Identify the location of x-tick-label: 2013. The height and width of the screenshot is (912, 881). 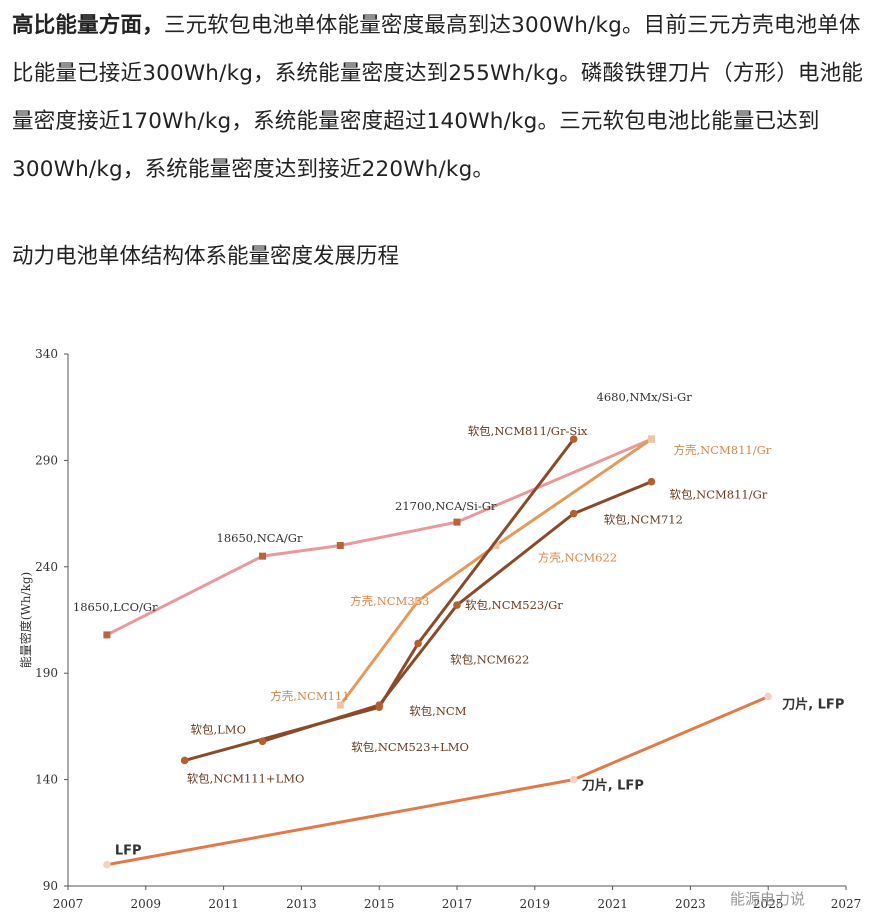
(301, 904).